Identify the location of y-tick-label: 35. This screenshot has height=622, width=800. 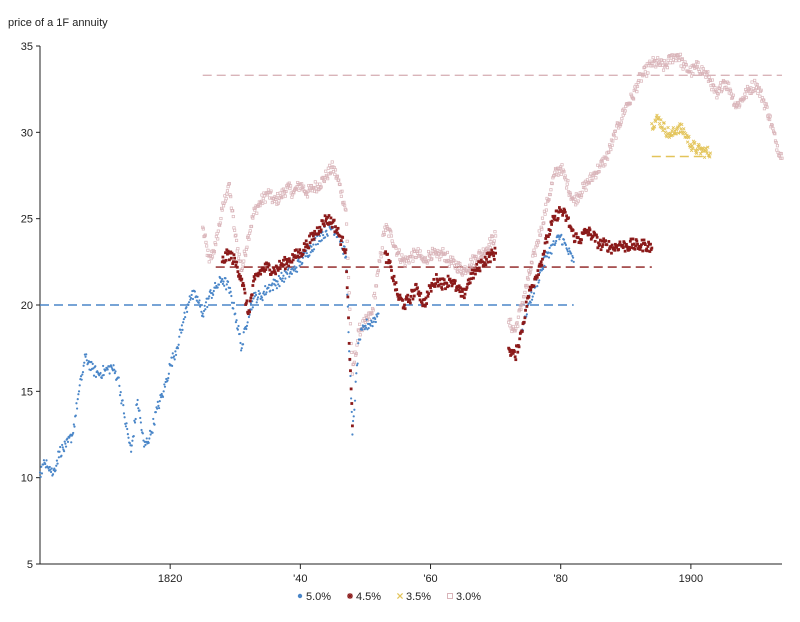
(27, 47).